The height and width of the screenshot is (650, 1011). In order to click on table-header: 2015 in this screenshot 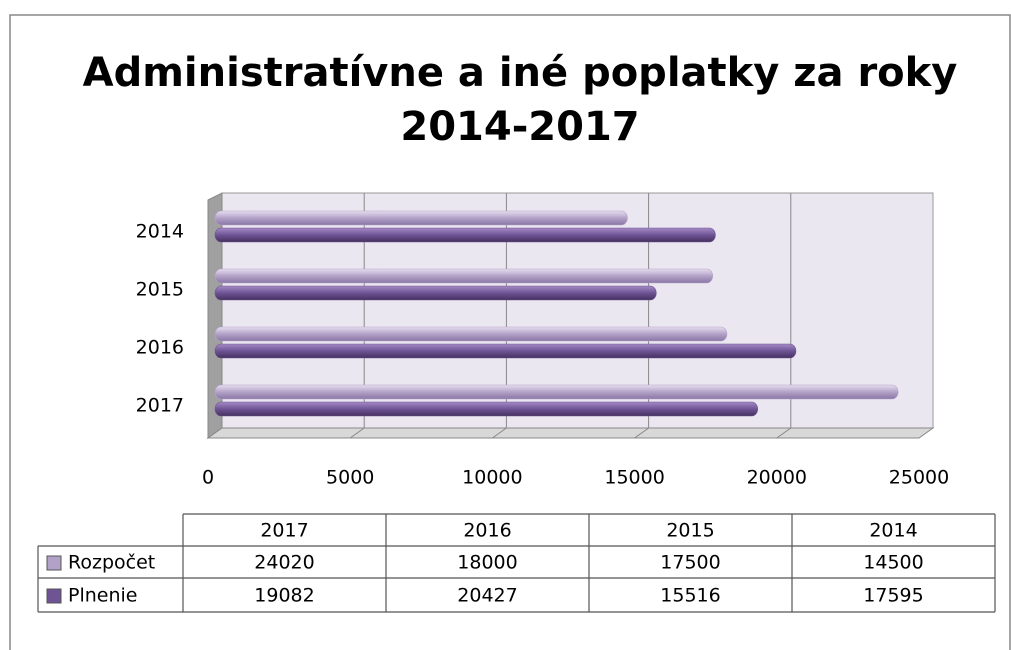, I will do `click(690, 531)`.